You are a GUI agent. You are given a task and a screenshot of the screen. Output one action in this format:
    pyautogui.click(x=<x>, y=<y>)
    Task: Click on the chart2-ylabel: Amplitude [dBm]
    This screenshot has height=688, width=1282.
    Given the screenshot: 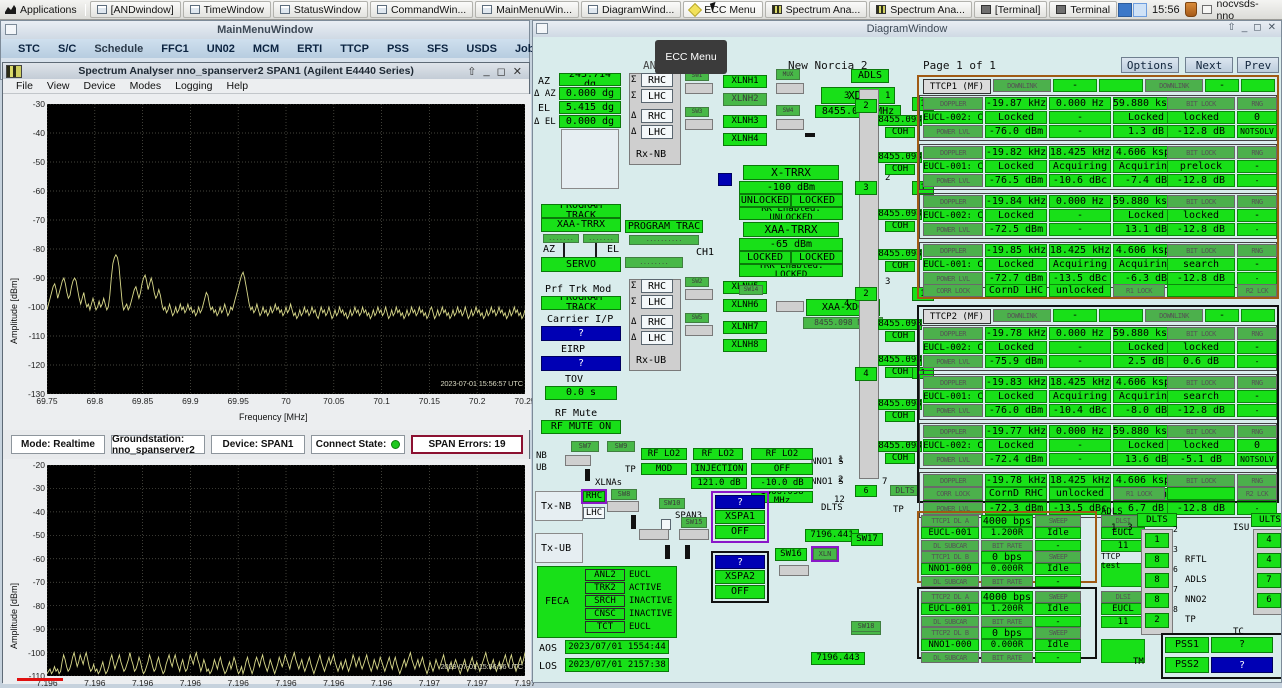 What is the action you would take?
    pyautogui.click(x=14, y=615)
    